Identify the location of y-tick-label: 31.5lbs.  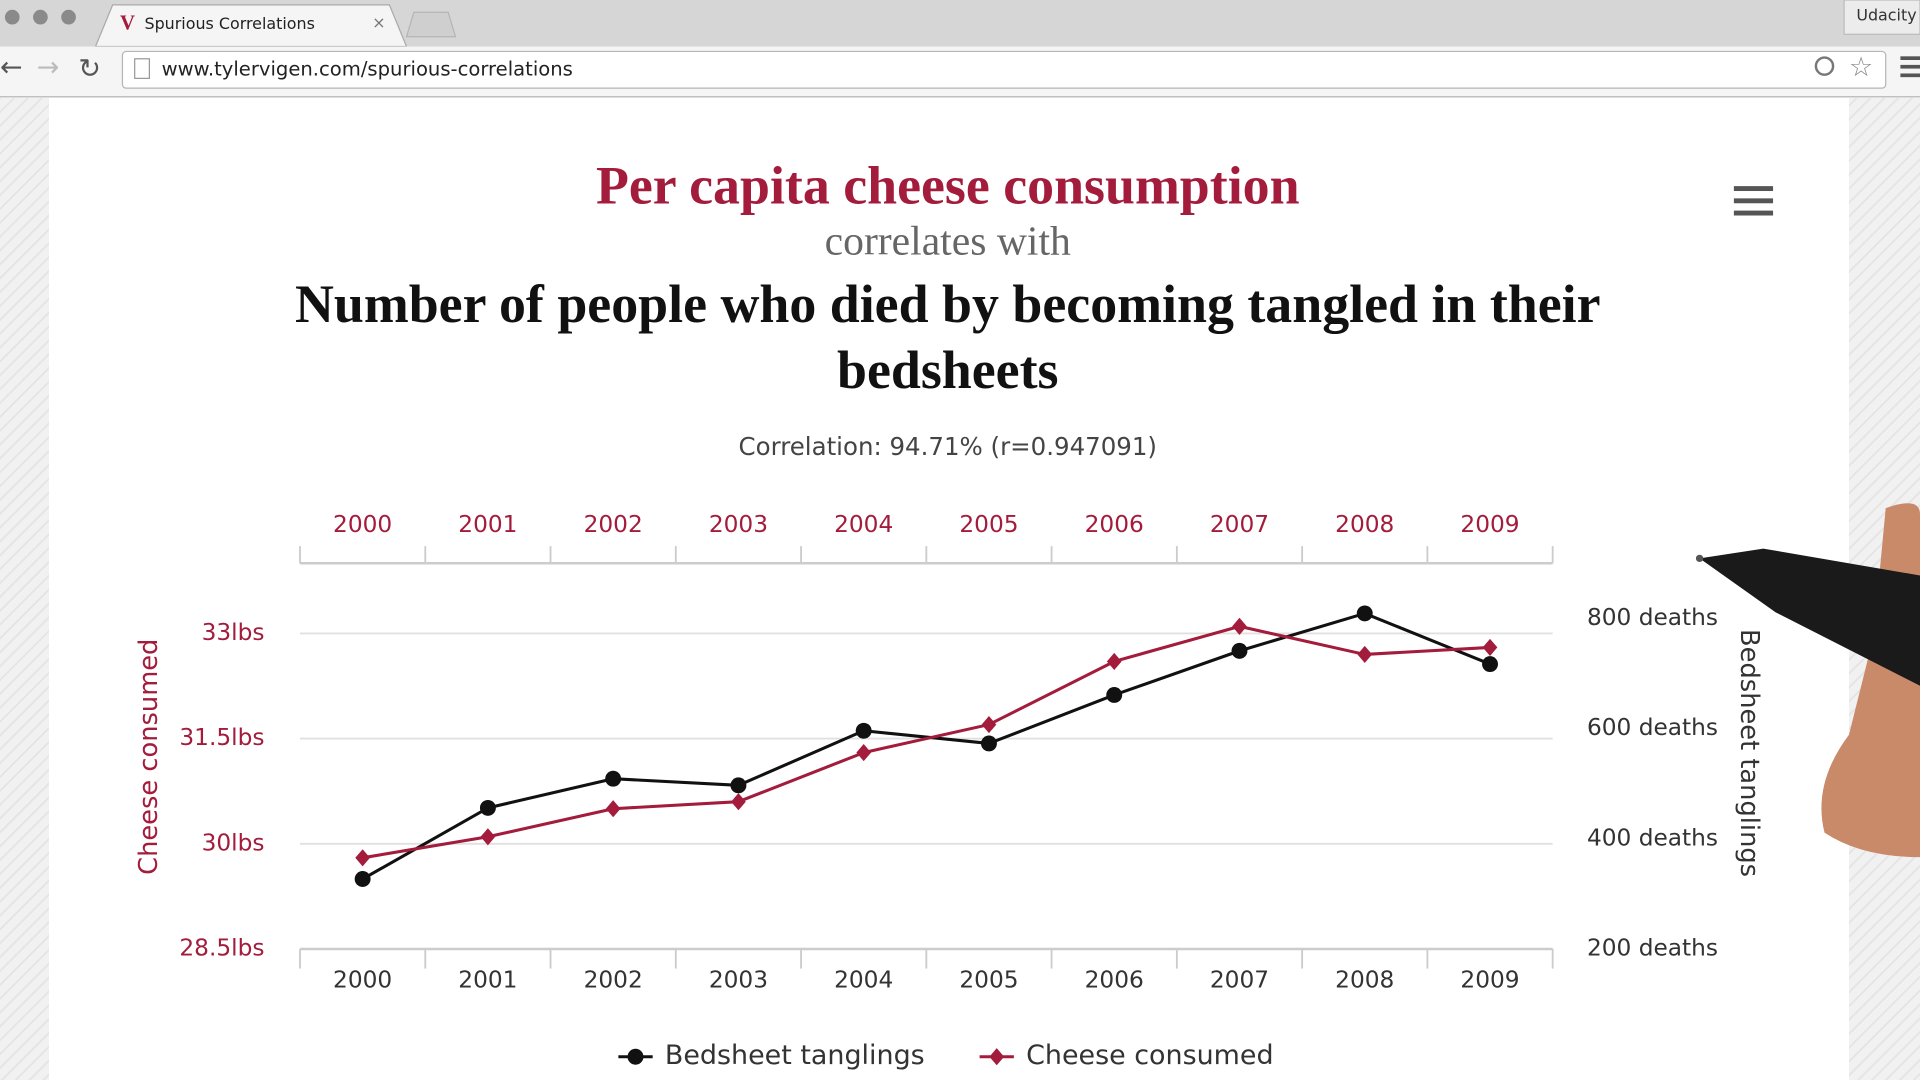
(221, 737).